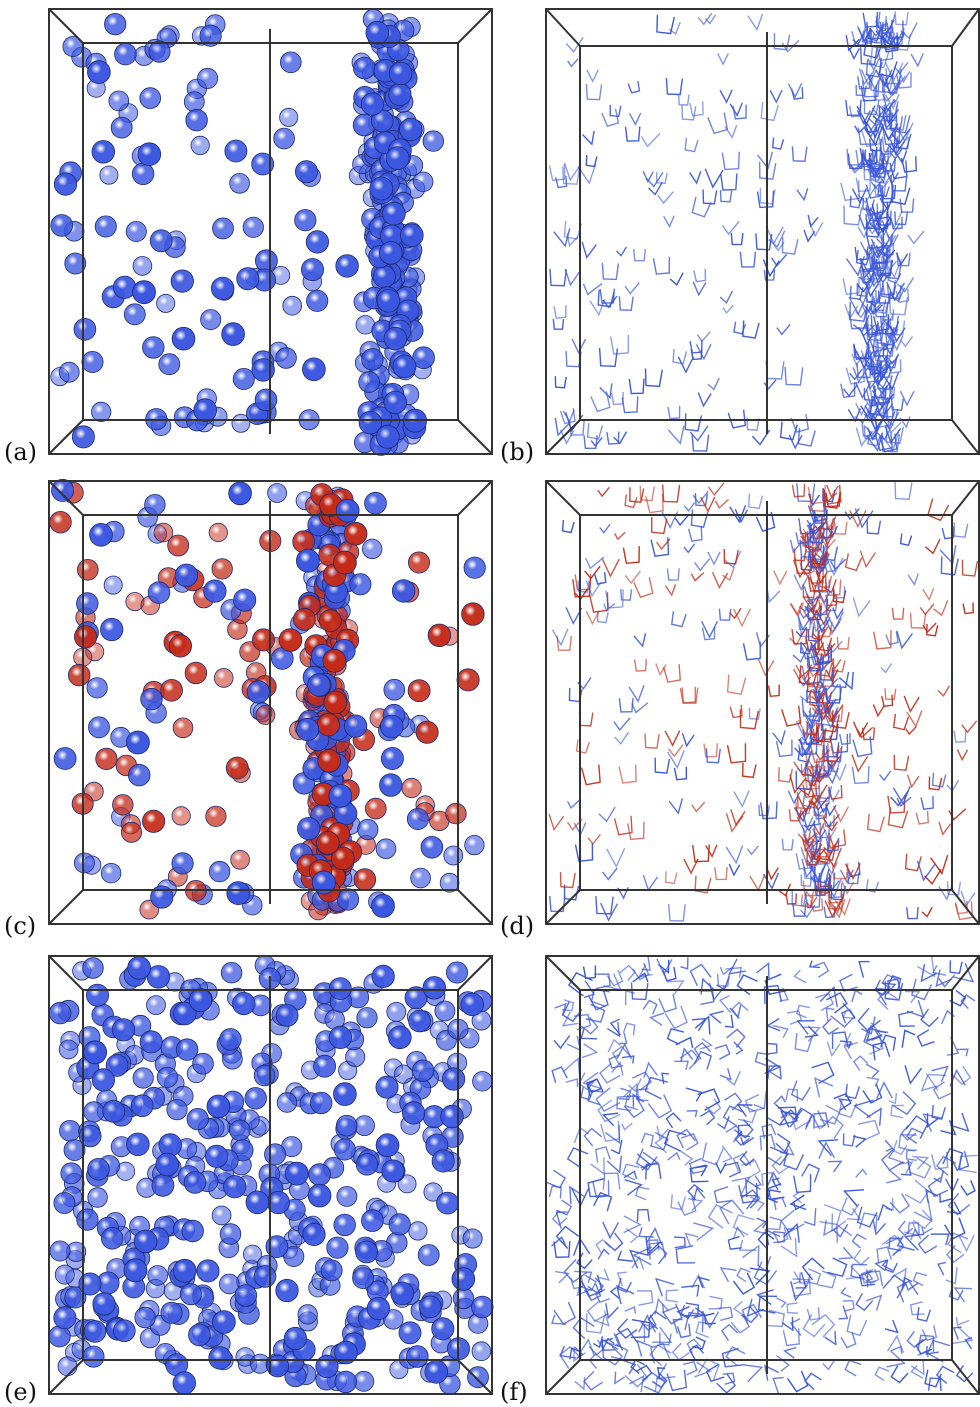 Image resolution: width=980 pixels, height=1407 pixels. Describe the element at coordinates (270, 232) in the screenshot. I see `panel-a` at that location.